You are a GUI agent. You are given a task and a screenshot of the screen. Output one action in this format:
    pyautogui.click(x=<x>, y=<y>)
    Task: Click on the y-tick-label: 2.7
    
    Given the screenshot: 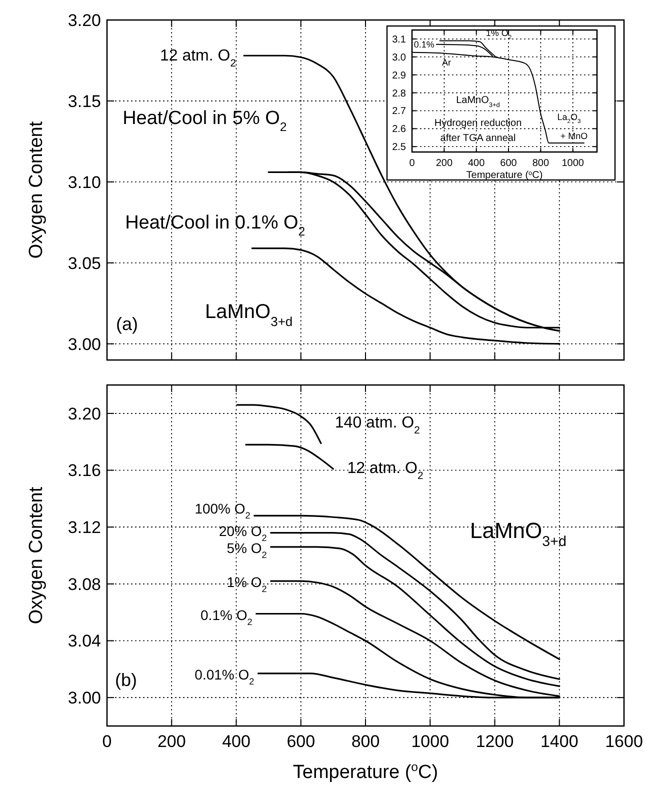 What is the action you would take?
    pyautogui.click(x=399, y=112)
    